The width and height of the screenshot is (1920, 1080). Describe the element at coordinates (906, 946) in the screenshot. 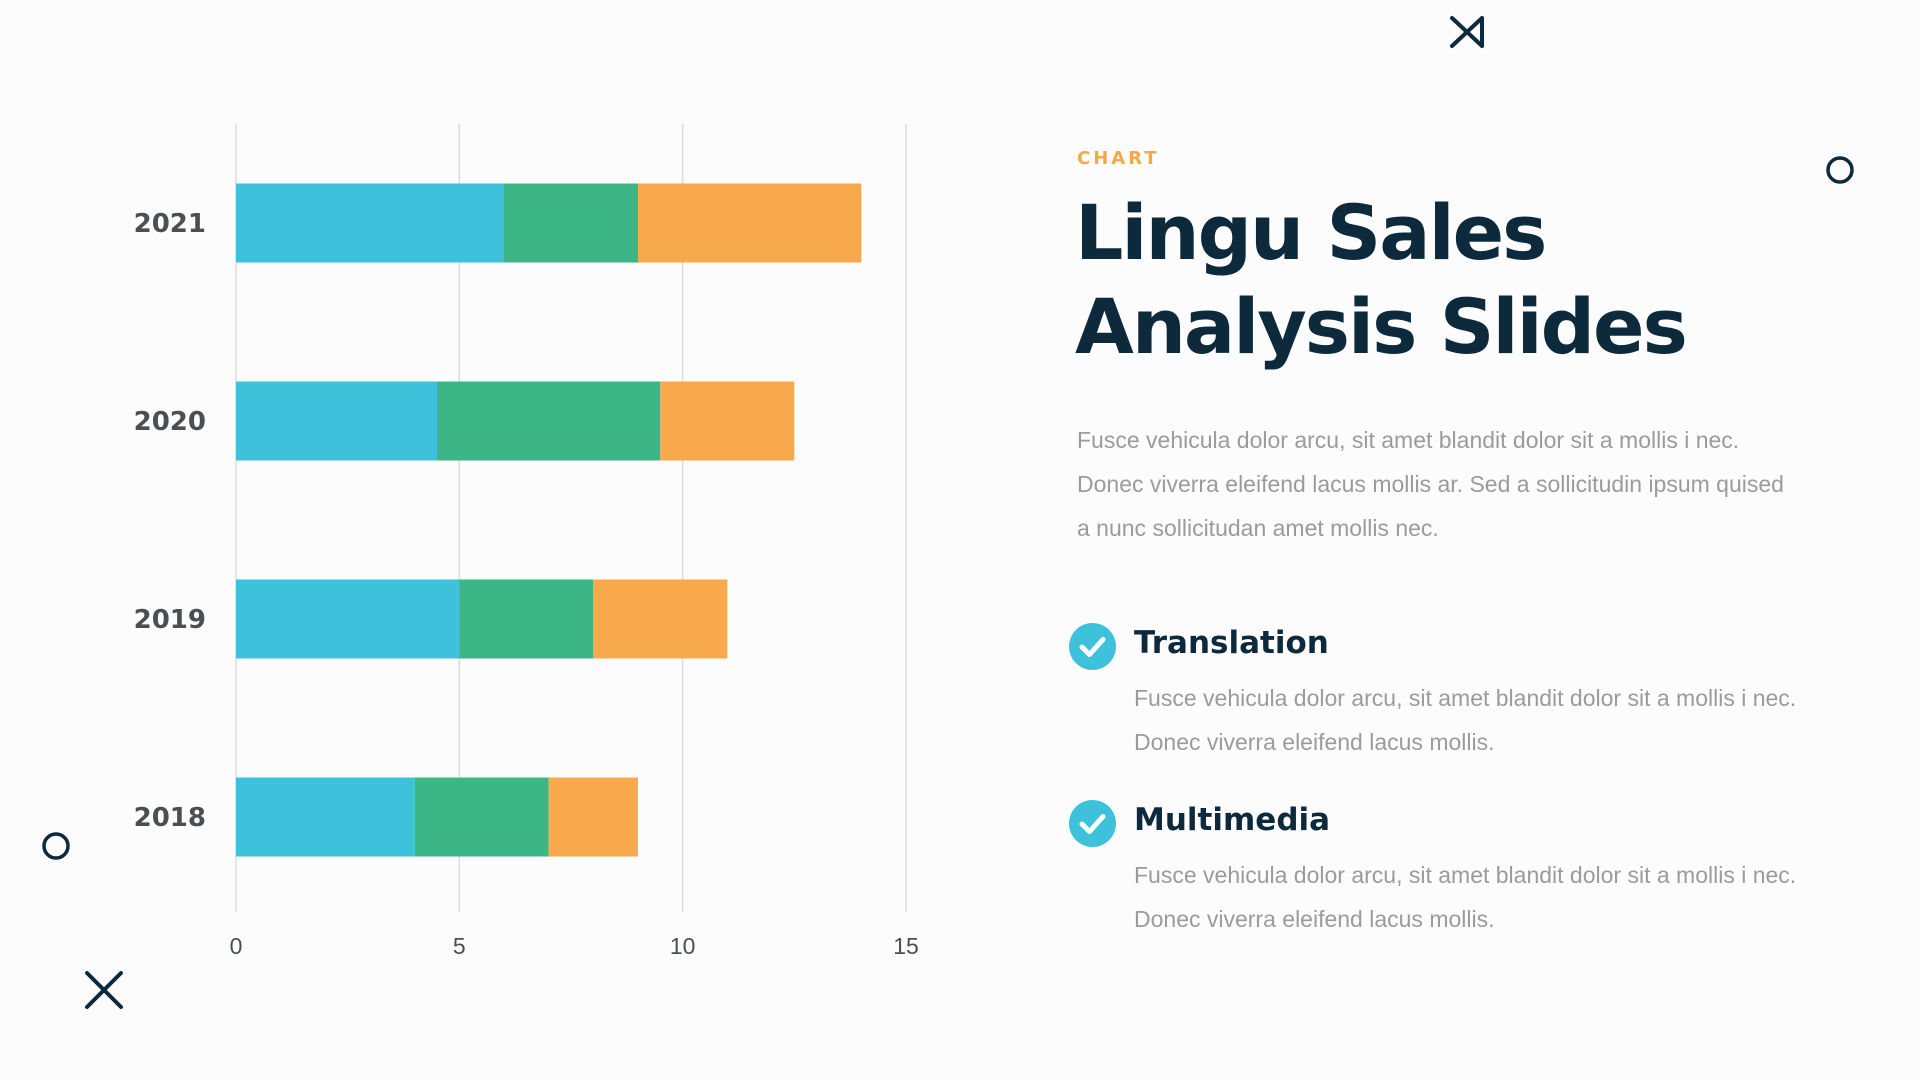

I see `x-tick-label: 15` at that location.